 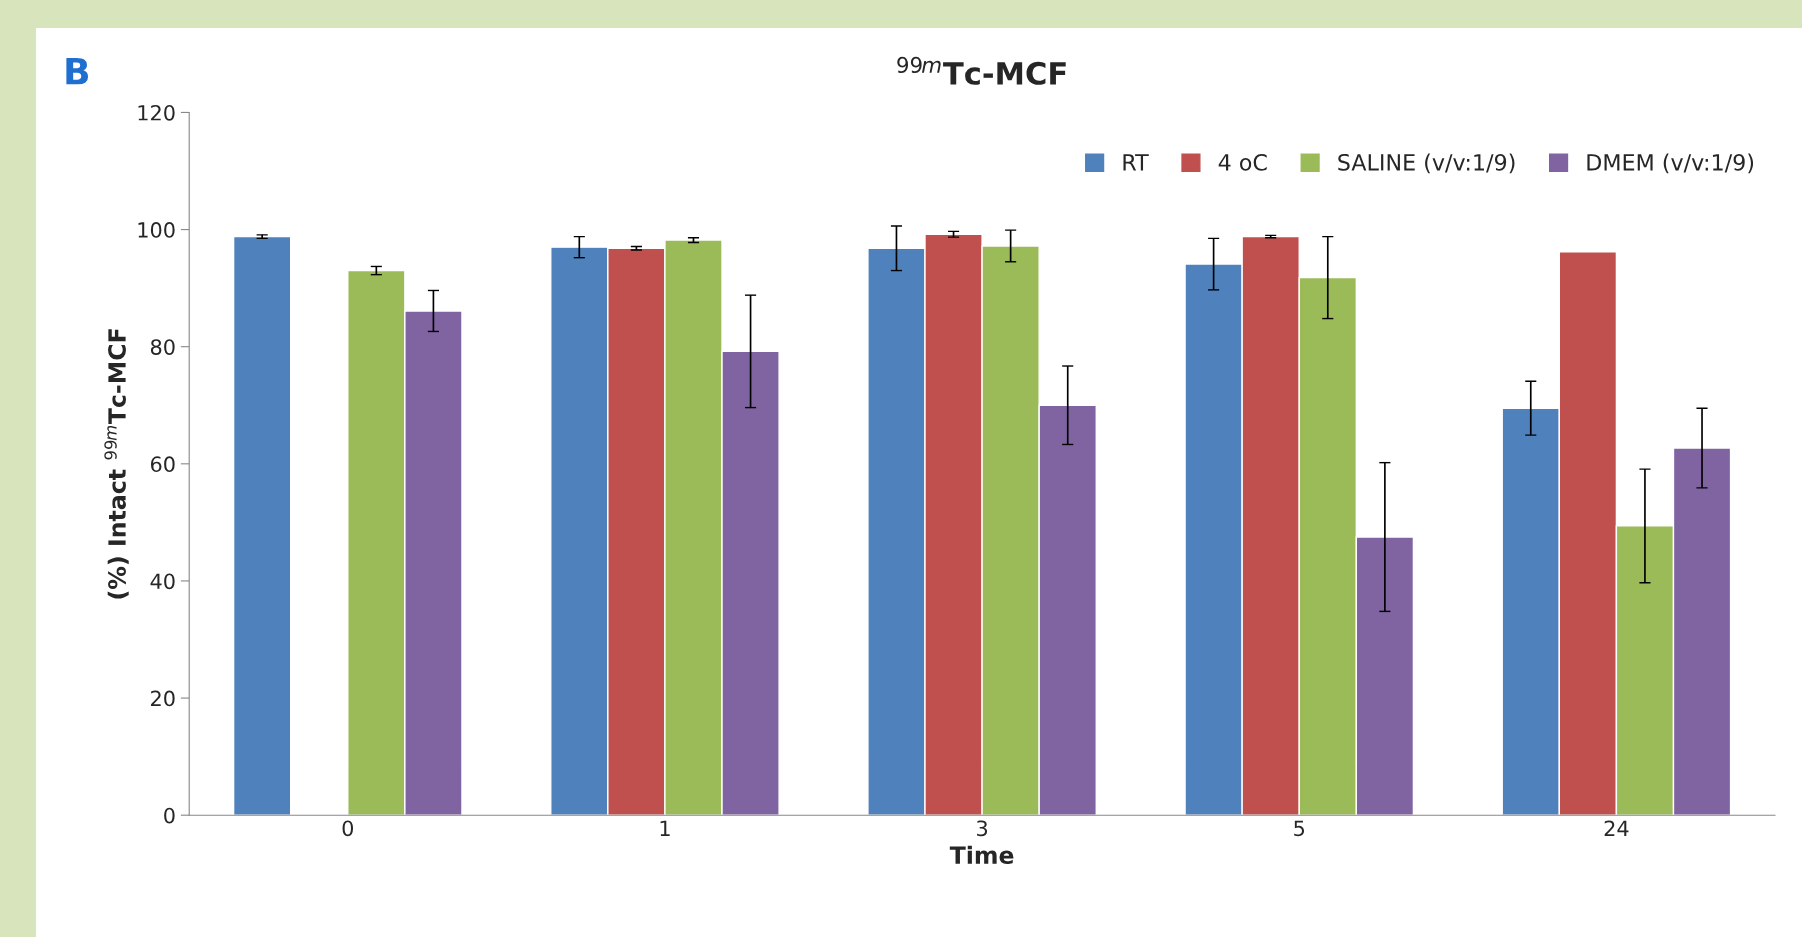 What do you see at coordinates (981, 855) in the screenshot?
I see `x-axis-title: Time` at bounding box center [981, 855].